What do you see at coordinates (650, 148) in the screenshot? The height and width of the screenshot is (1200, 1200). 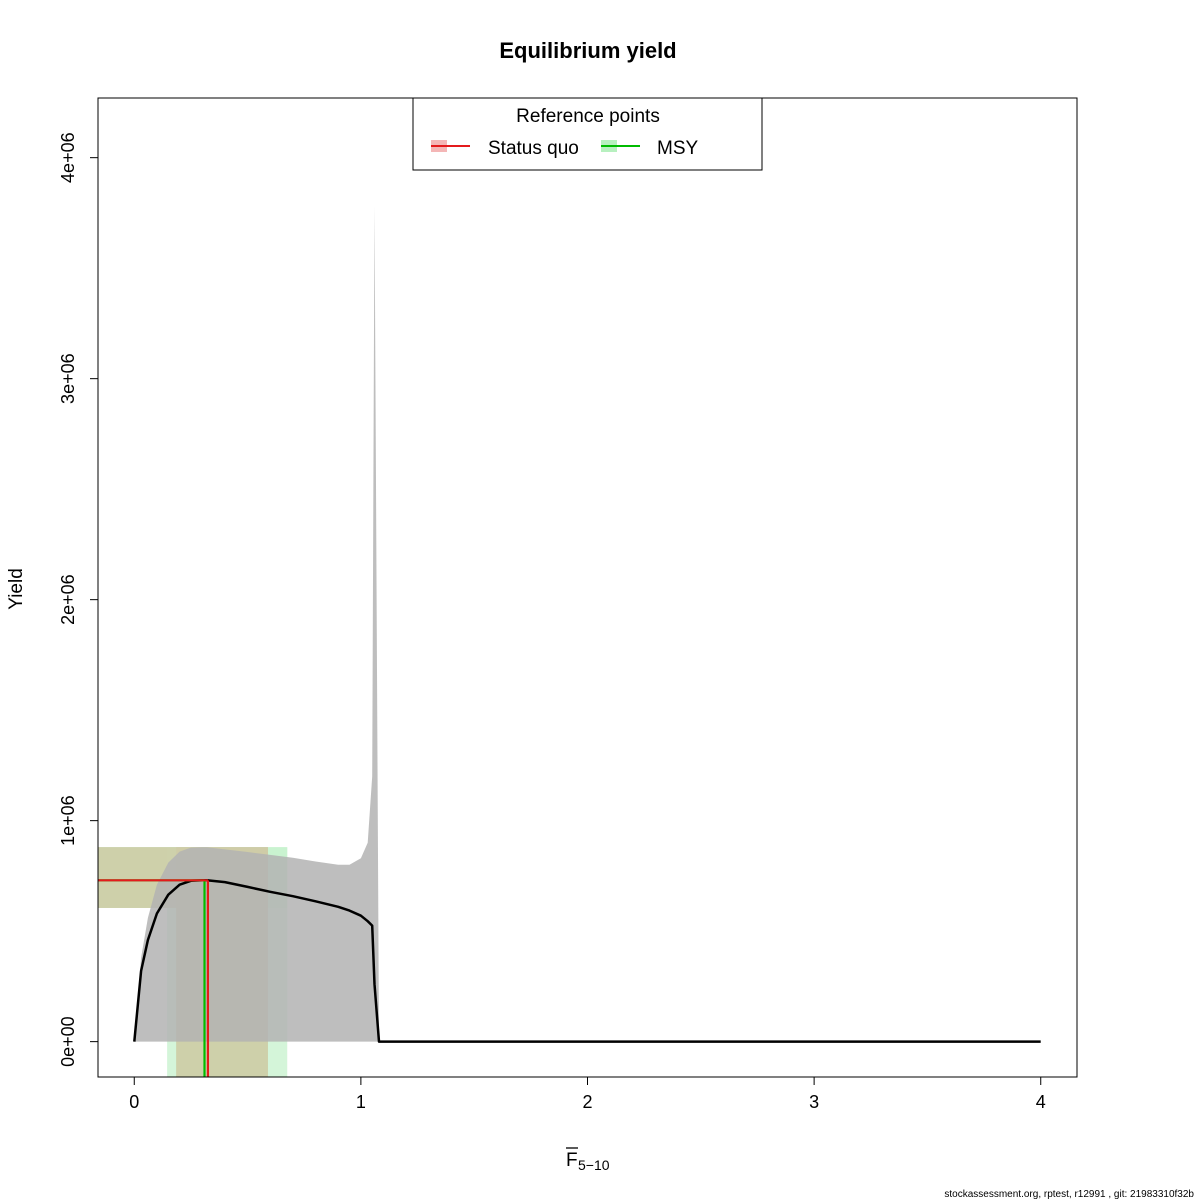 I see `legend-entry-msy: MSY` at bounding box center [650, 148].